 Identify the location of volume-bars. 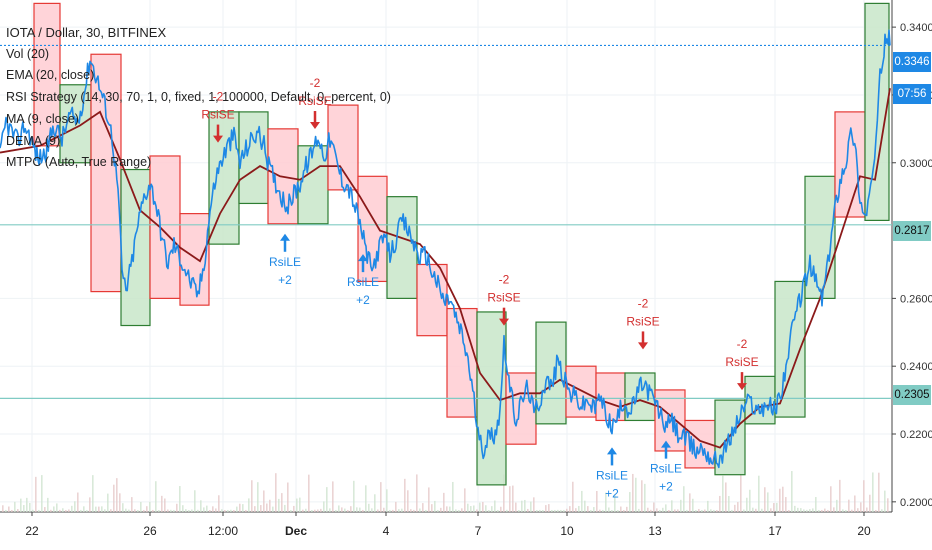
(445, 491).